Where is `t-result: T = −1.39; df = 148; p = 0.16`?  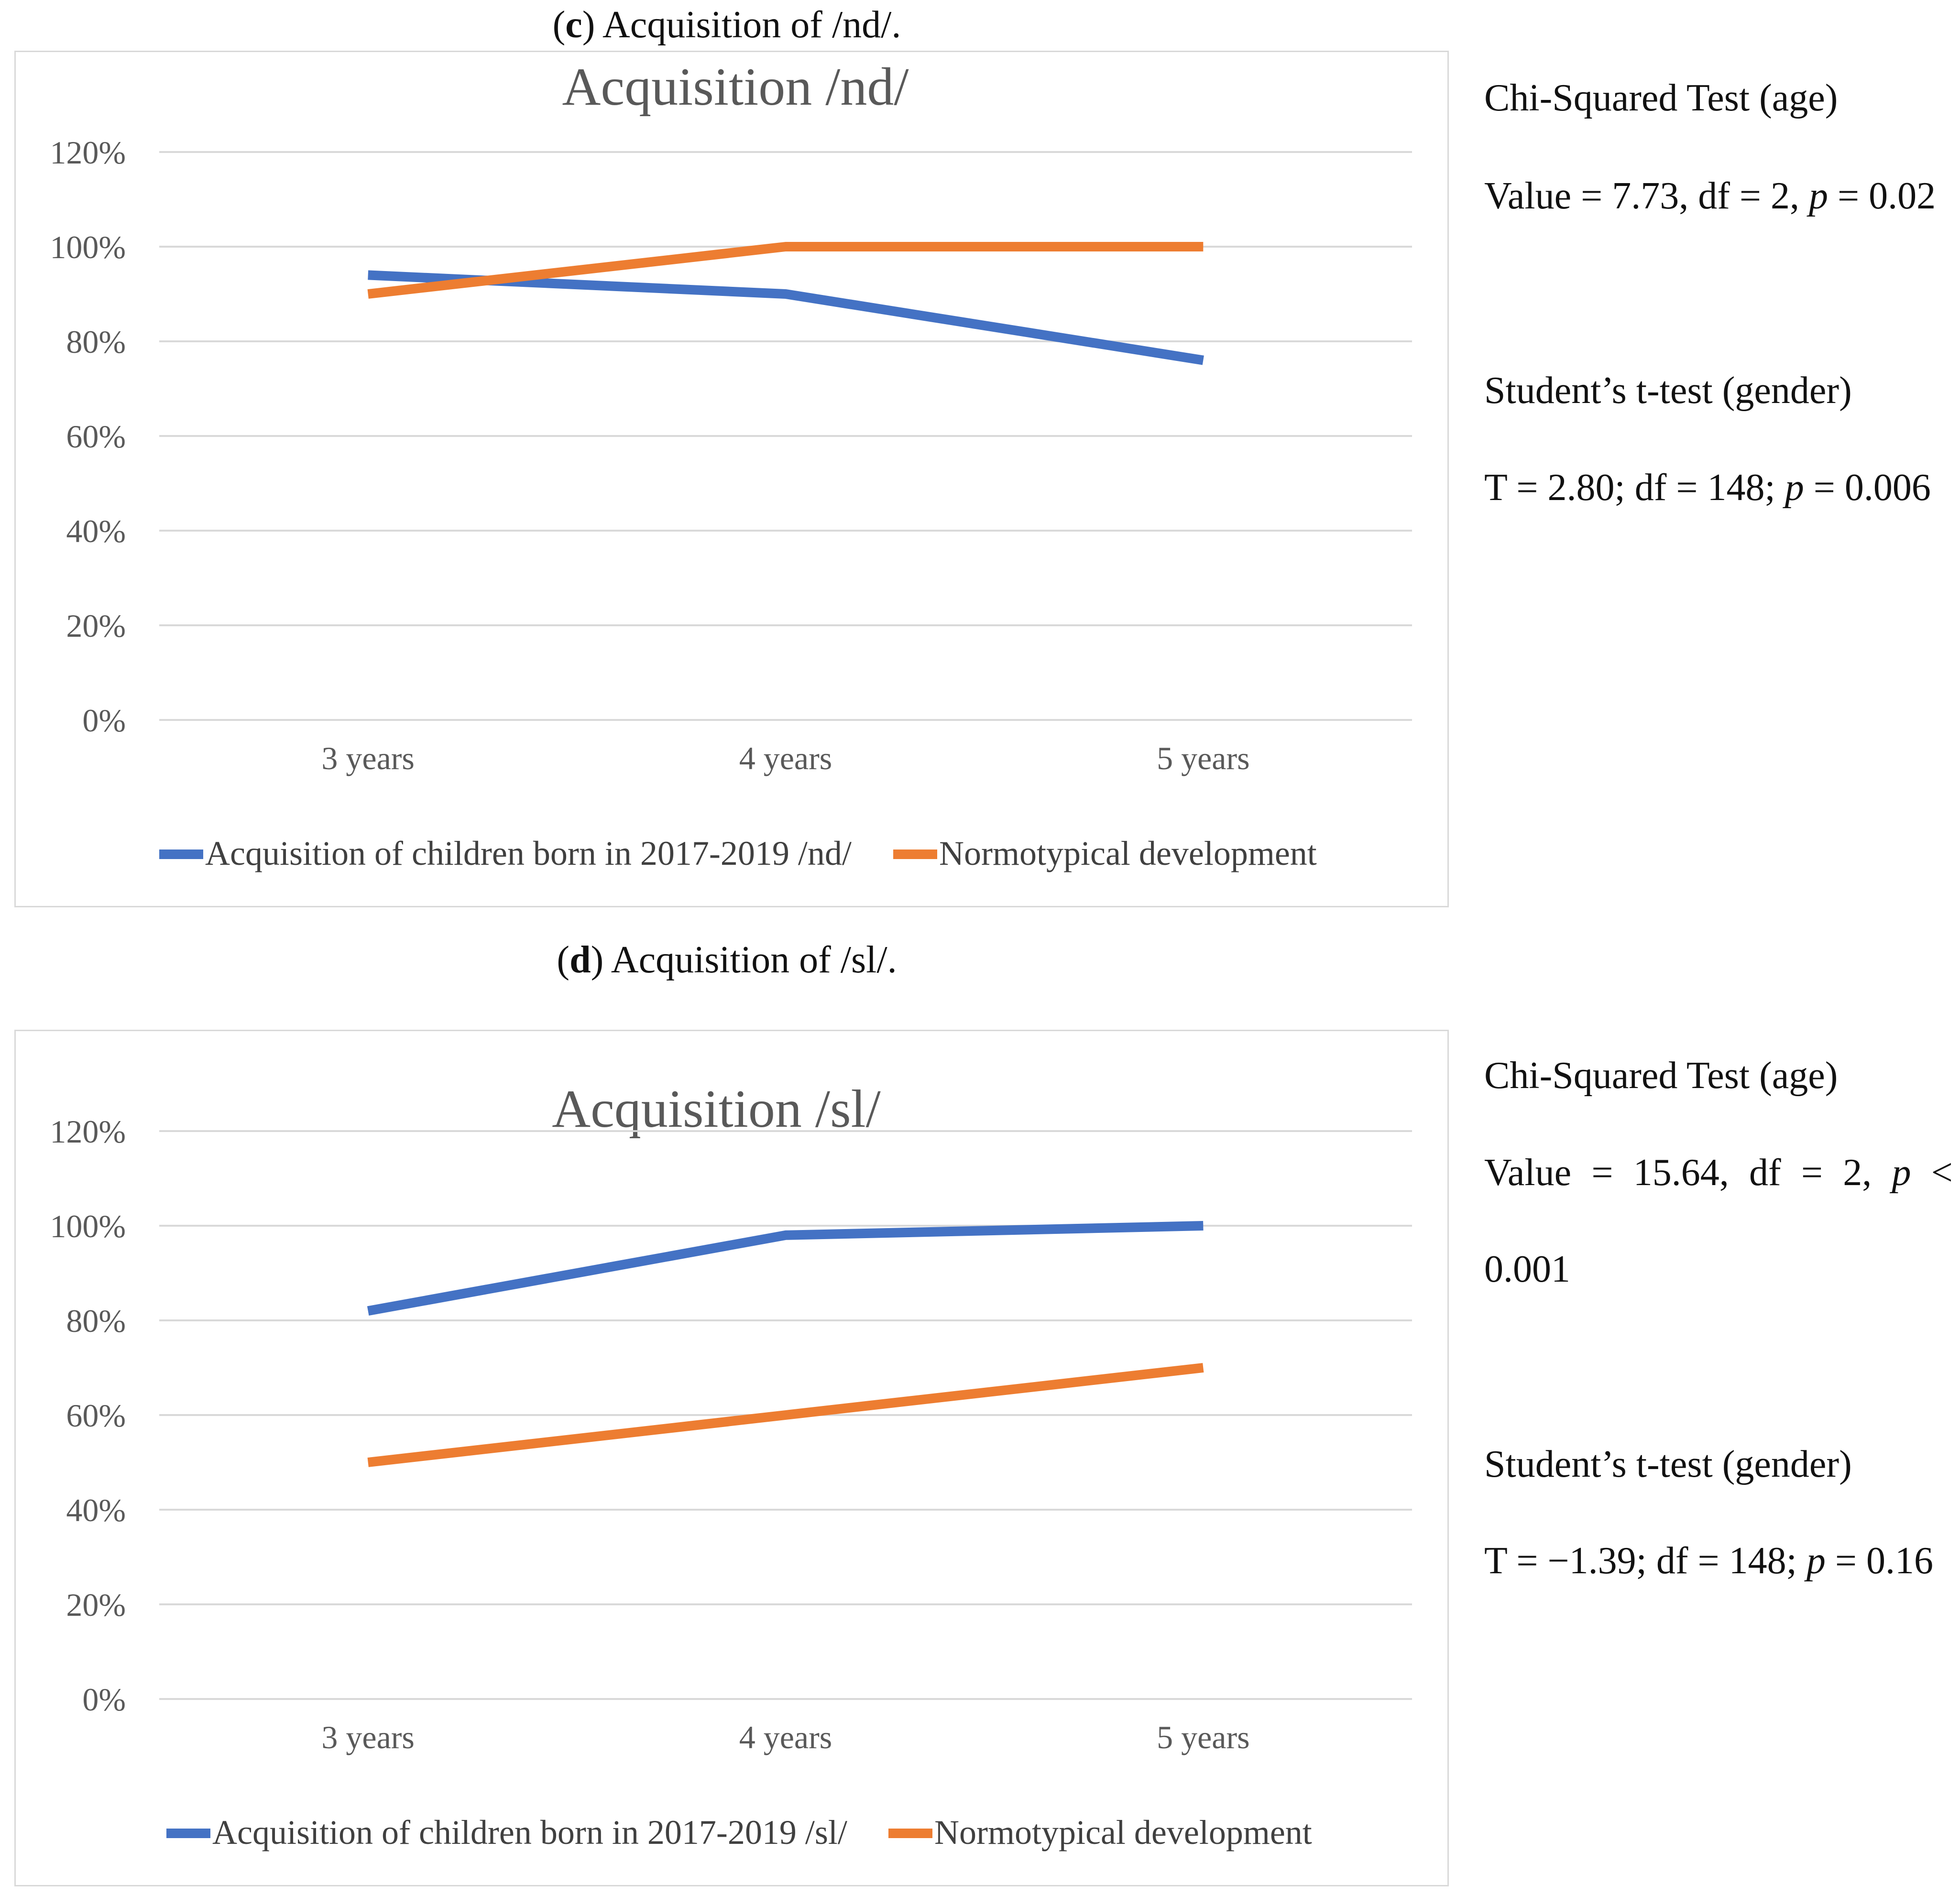
t-result: T = −1.39; df = 148; p = 0.16 is located at coordinates (1708, 1561).